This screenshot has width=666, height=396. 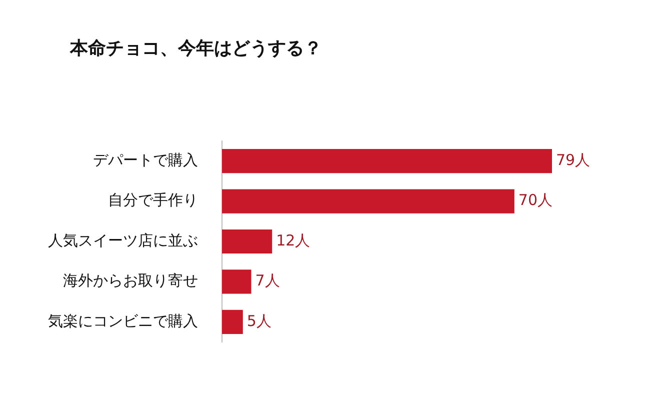 What do you see at coordinates (145, 159) in the screenshot?
I see `y-tick-label: デパートで購入` at bounding box center [145, 159].